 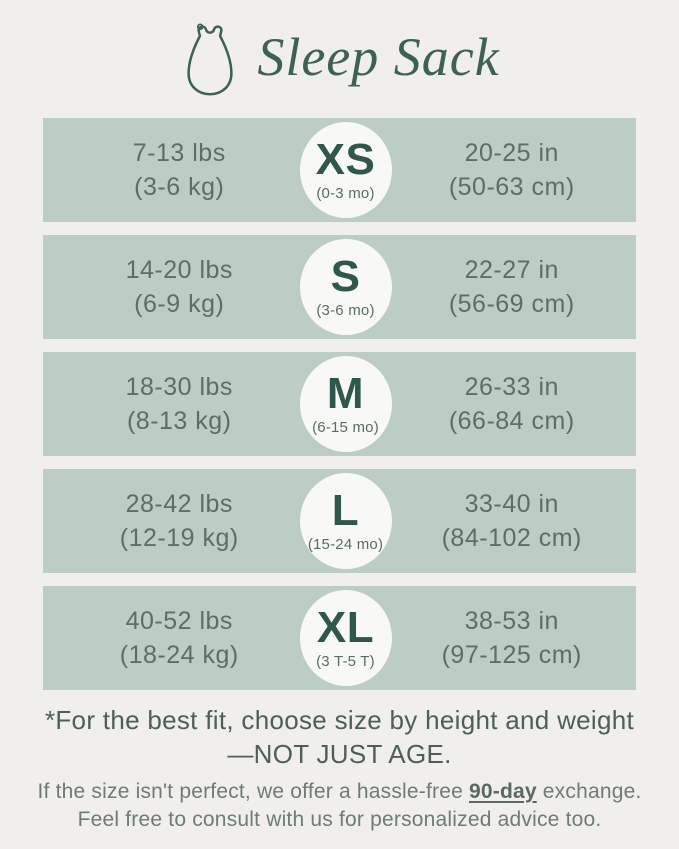 I want to click on weight-kg: (8-13 kg), so click(x=179, y=421).